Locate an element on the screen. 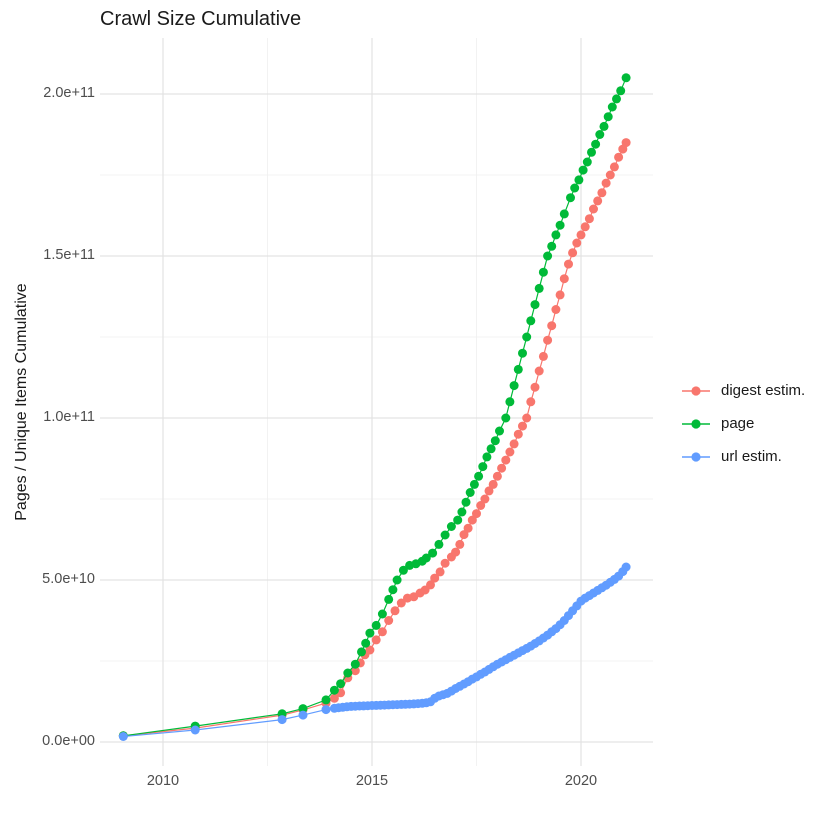 The height and width of the screenshot is (827, 826). legend-entry-page: page is located at coordinates (743, 423).